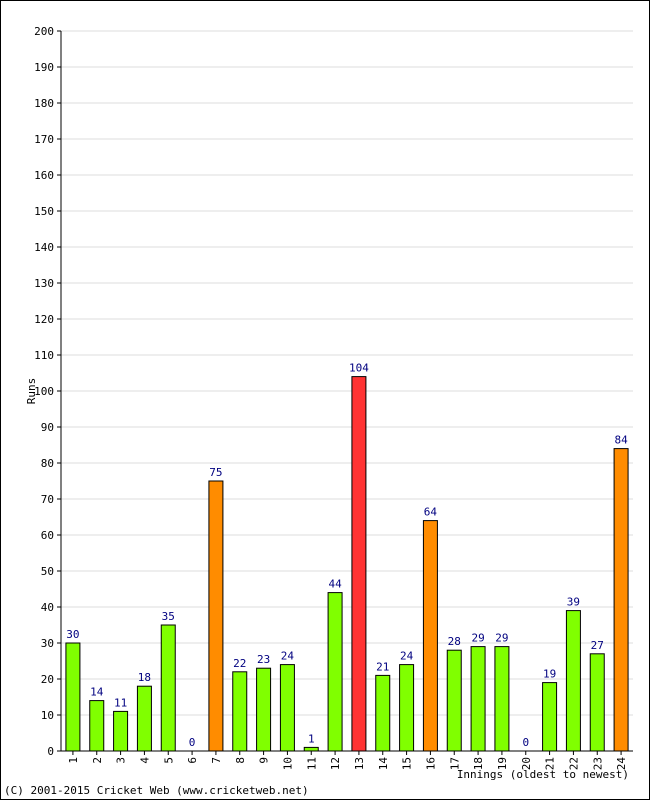 The image size is (650, 800). I want to click on data-label-innings-17: 28, so click(454, 641).